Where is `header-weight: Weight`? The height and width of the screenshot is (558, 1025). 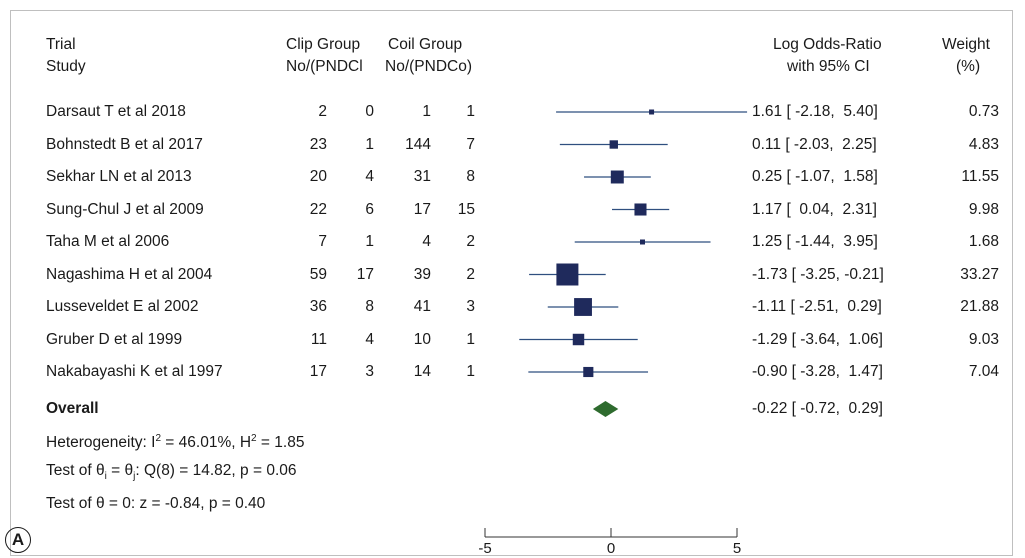 header-weight: Weight is located at coordinates (966, 44).